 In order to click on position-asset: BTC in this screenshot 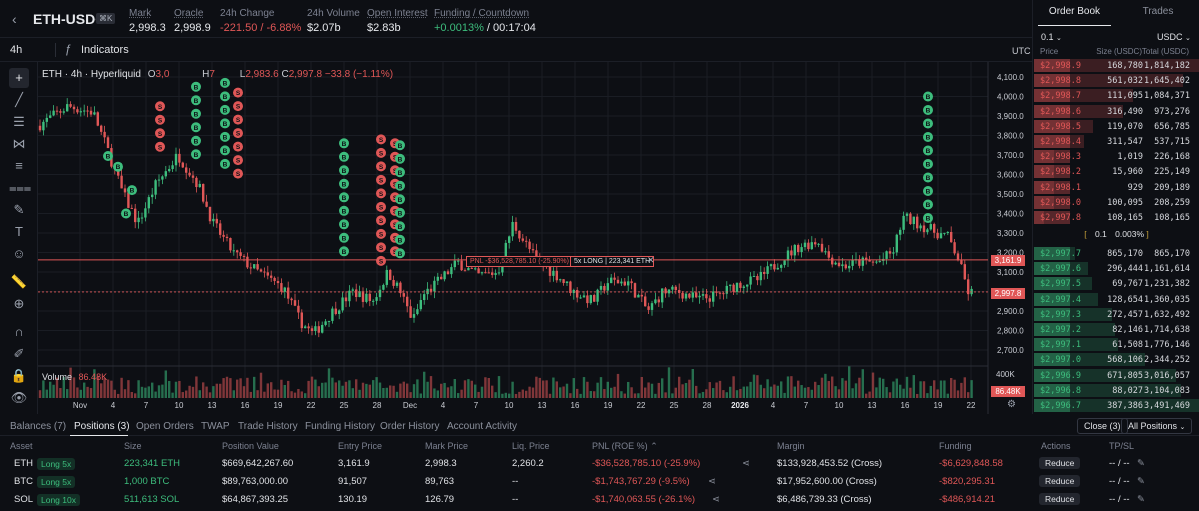, I will do `click(23, 481)`.